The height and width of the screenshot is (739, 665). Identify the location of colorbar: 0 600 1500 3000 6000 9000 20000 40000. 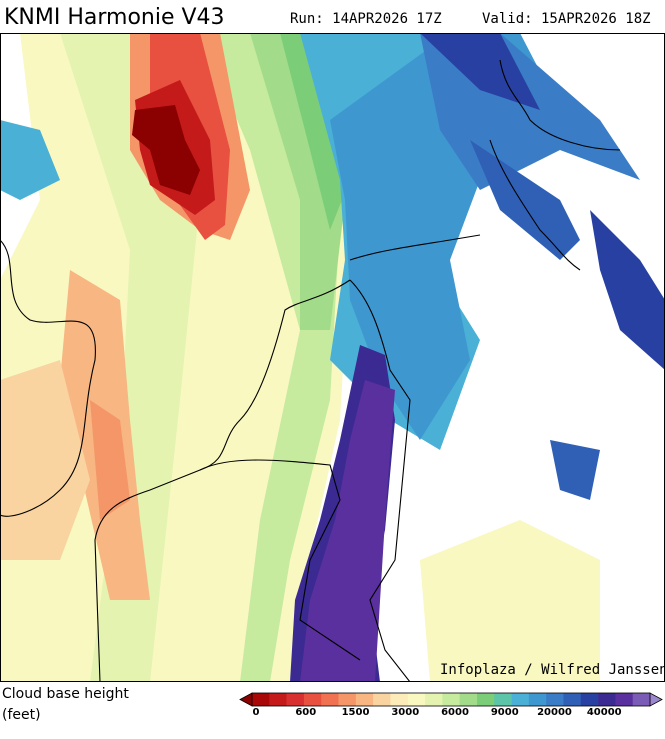
(451, 705).